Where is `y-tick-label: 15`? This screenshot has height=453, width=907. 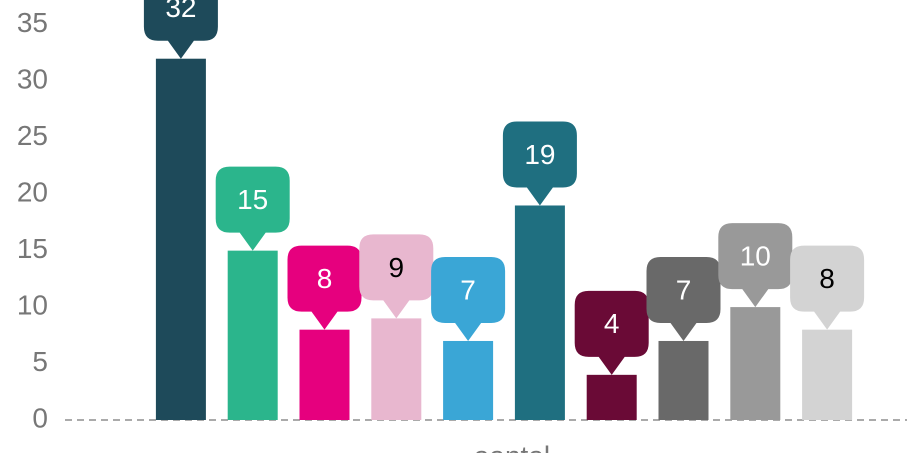 y-tick-label: 15 is located at coordinates (32, 248).